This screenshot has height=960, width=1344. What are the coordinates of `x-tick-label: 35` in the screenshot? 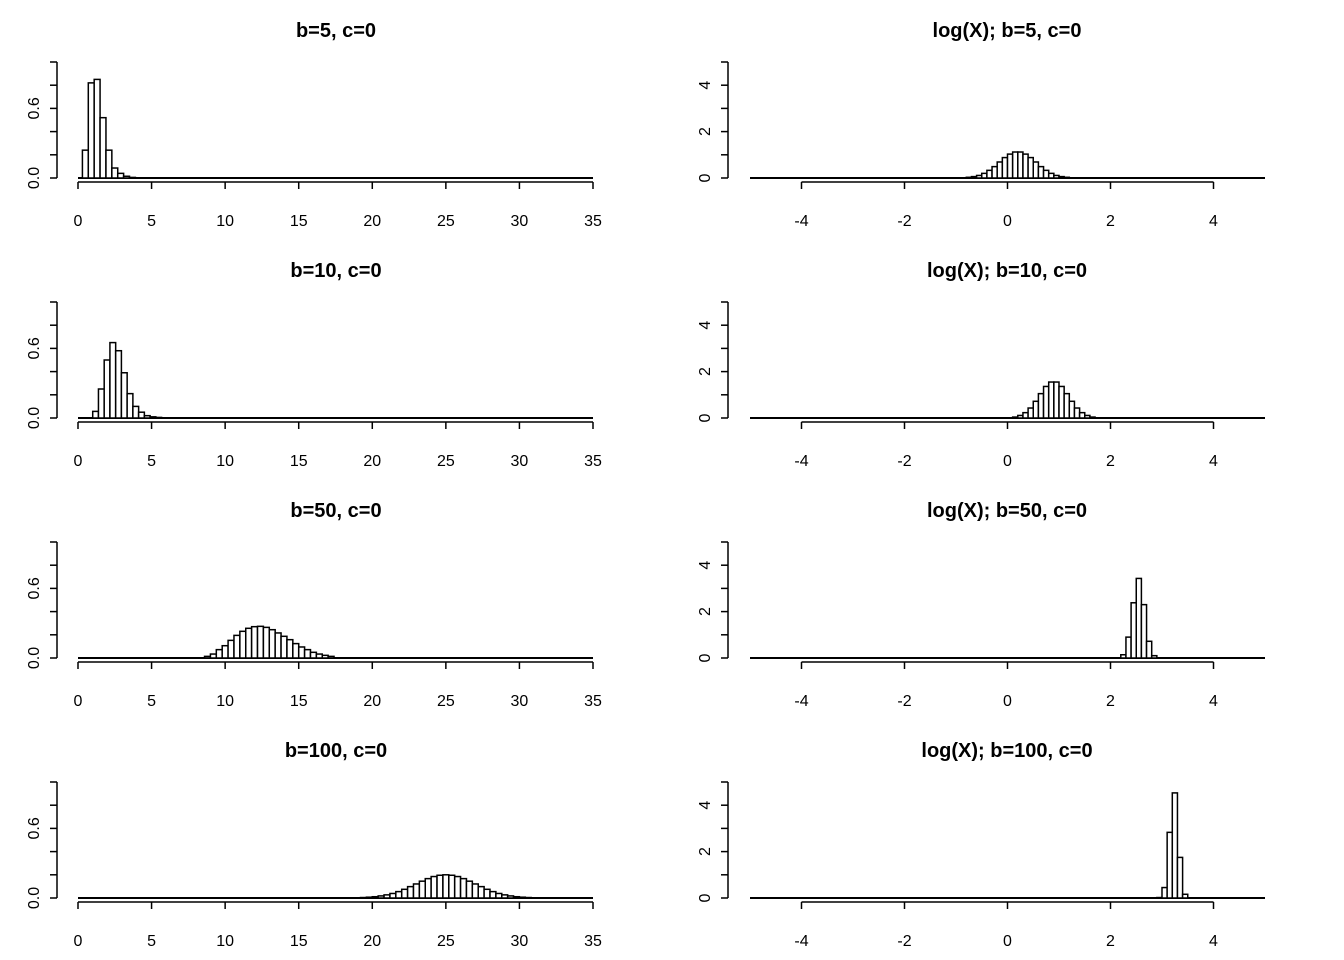 It's located at (593, 461).